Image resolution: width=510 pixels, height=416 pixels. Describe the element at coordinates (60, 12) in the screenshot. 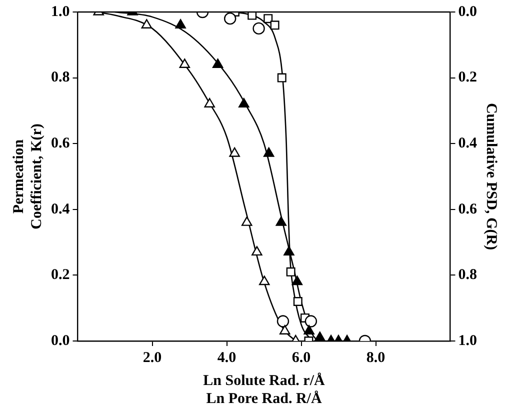

I see `y-tick-label: 1.0` at that location.